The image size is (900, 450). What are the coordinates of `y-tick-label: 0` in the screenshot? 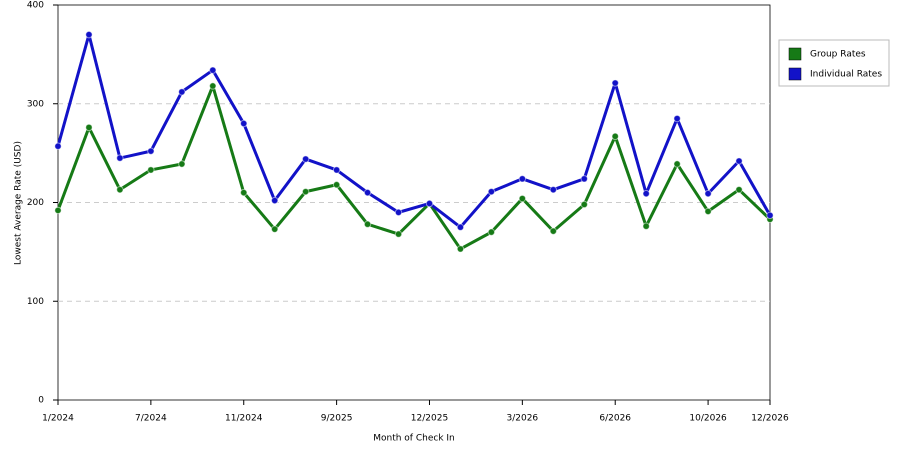 It's located at (41, 401).